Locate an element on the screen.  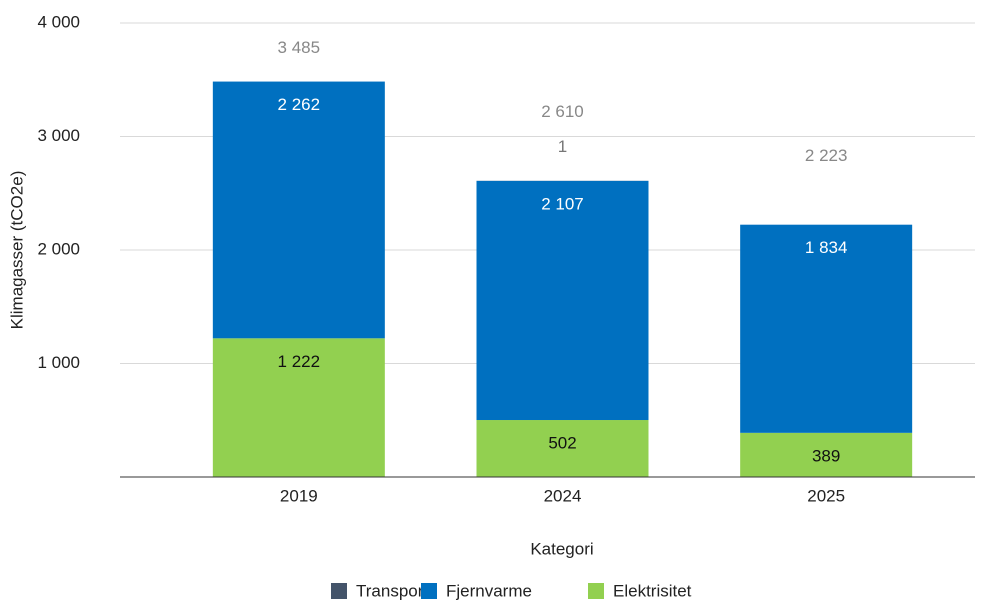
y-tick-label: 2 000 is located at coordinates (58, 248).